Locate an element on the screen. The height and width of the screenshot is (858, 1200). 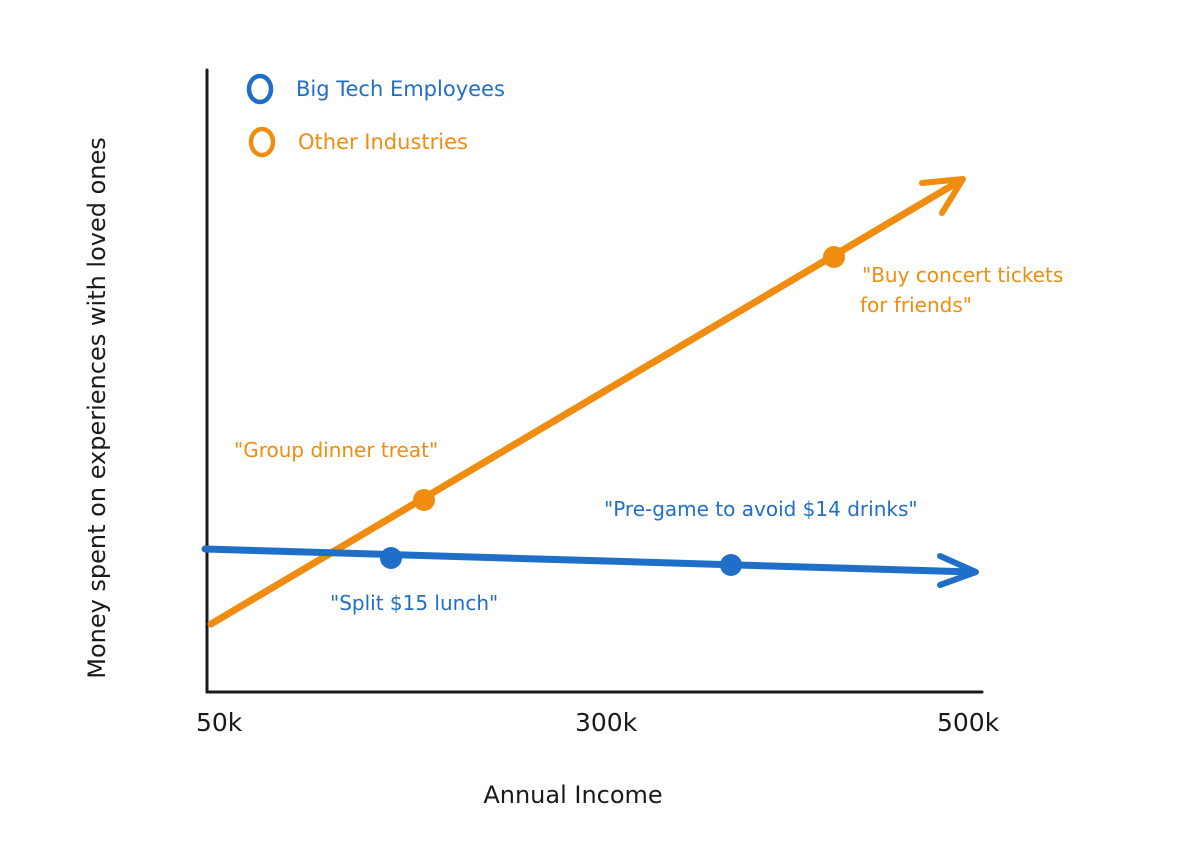
series-arrowhead-other is located at coordinates (942, 196).